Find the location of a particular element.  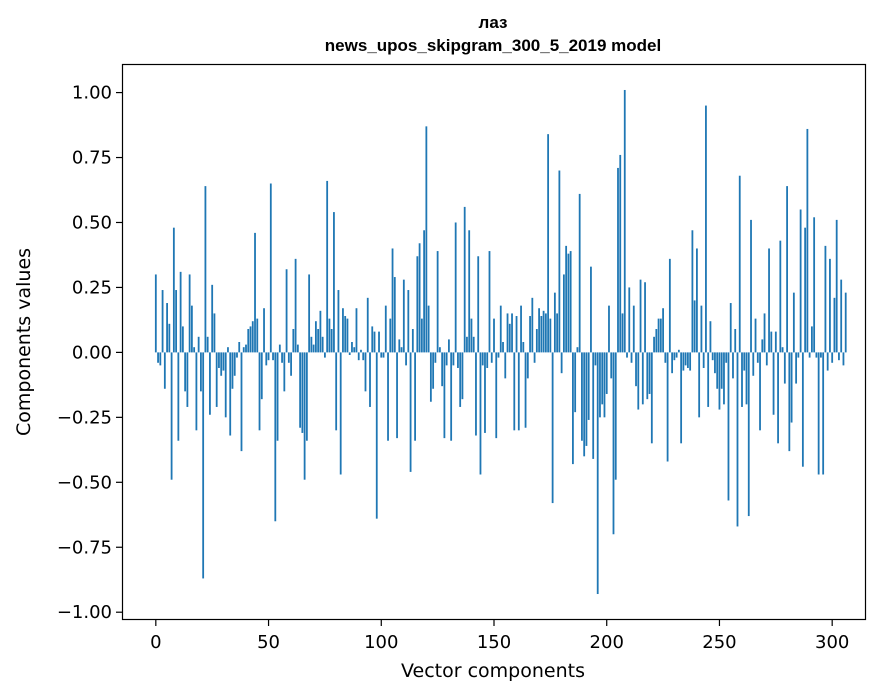

x-tick-label: 50 is located at coordinates (268, 642).